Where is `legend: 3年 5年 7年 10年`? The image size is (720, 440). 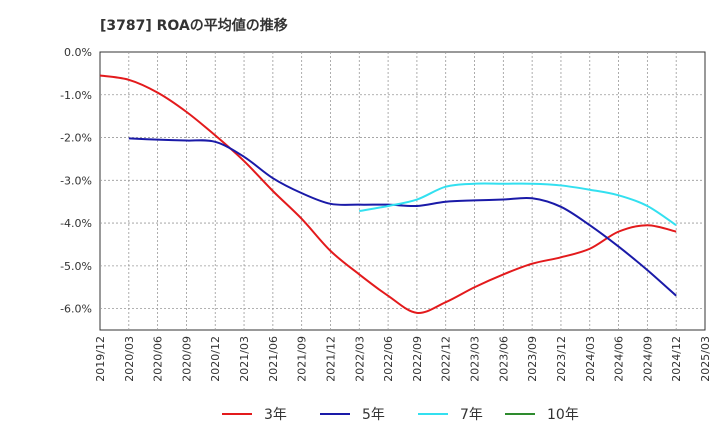
legend: 3年 5年 7年 10年 is located at coordinates (400, 415).